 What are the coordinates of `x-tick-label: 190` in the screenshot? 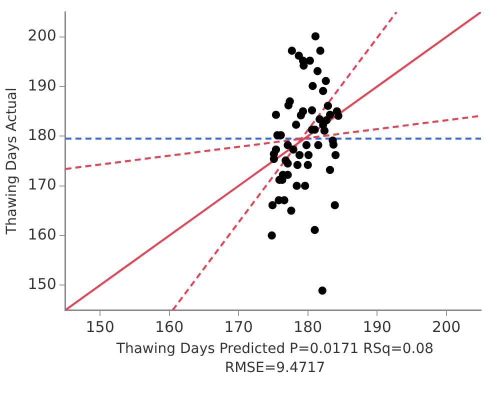 It's located at (377, 327).